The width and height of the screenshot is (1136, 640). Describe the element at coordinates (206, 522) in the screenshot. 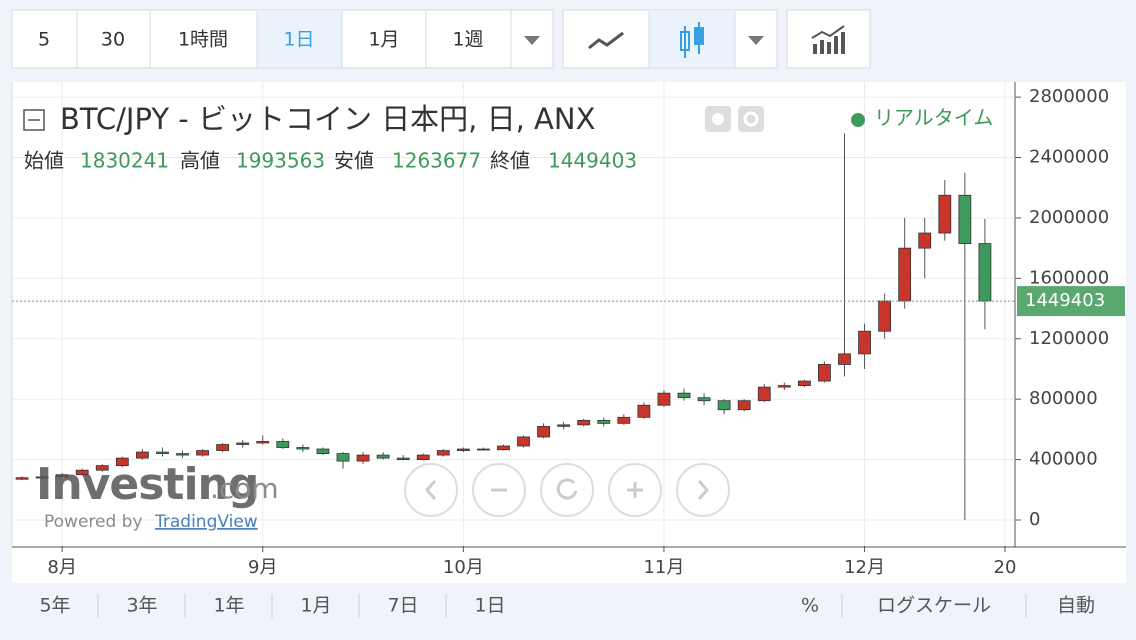

I see `provider-link: TradingView` at that location.